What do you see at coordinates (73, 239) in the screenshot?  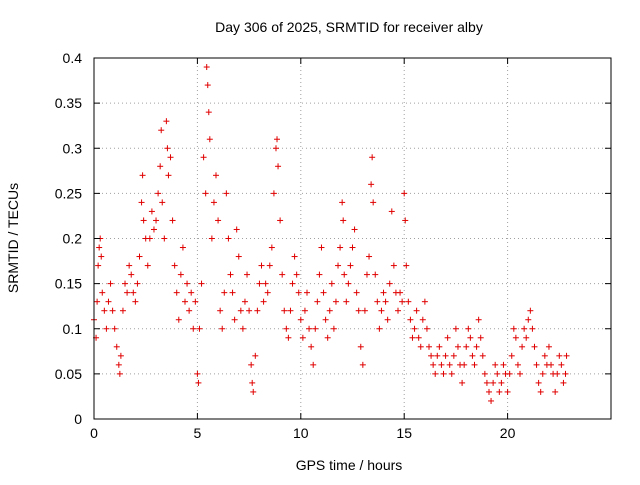 I see `y-tick-label: 0.2` at bounding box center [73, 239].